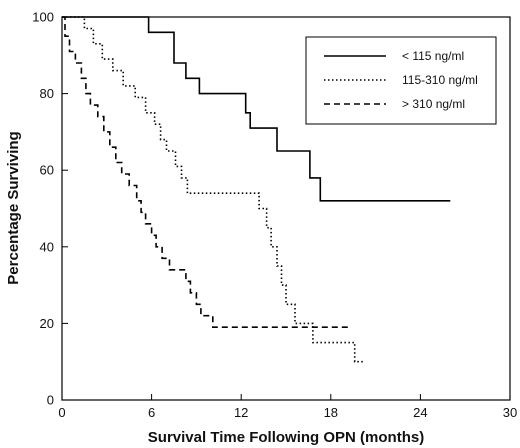  What do you see at coordinates (61, 412) in the screenshot?
I see `x-tick-label: 0` at bounding box center [61, 412].